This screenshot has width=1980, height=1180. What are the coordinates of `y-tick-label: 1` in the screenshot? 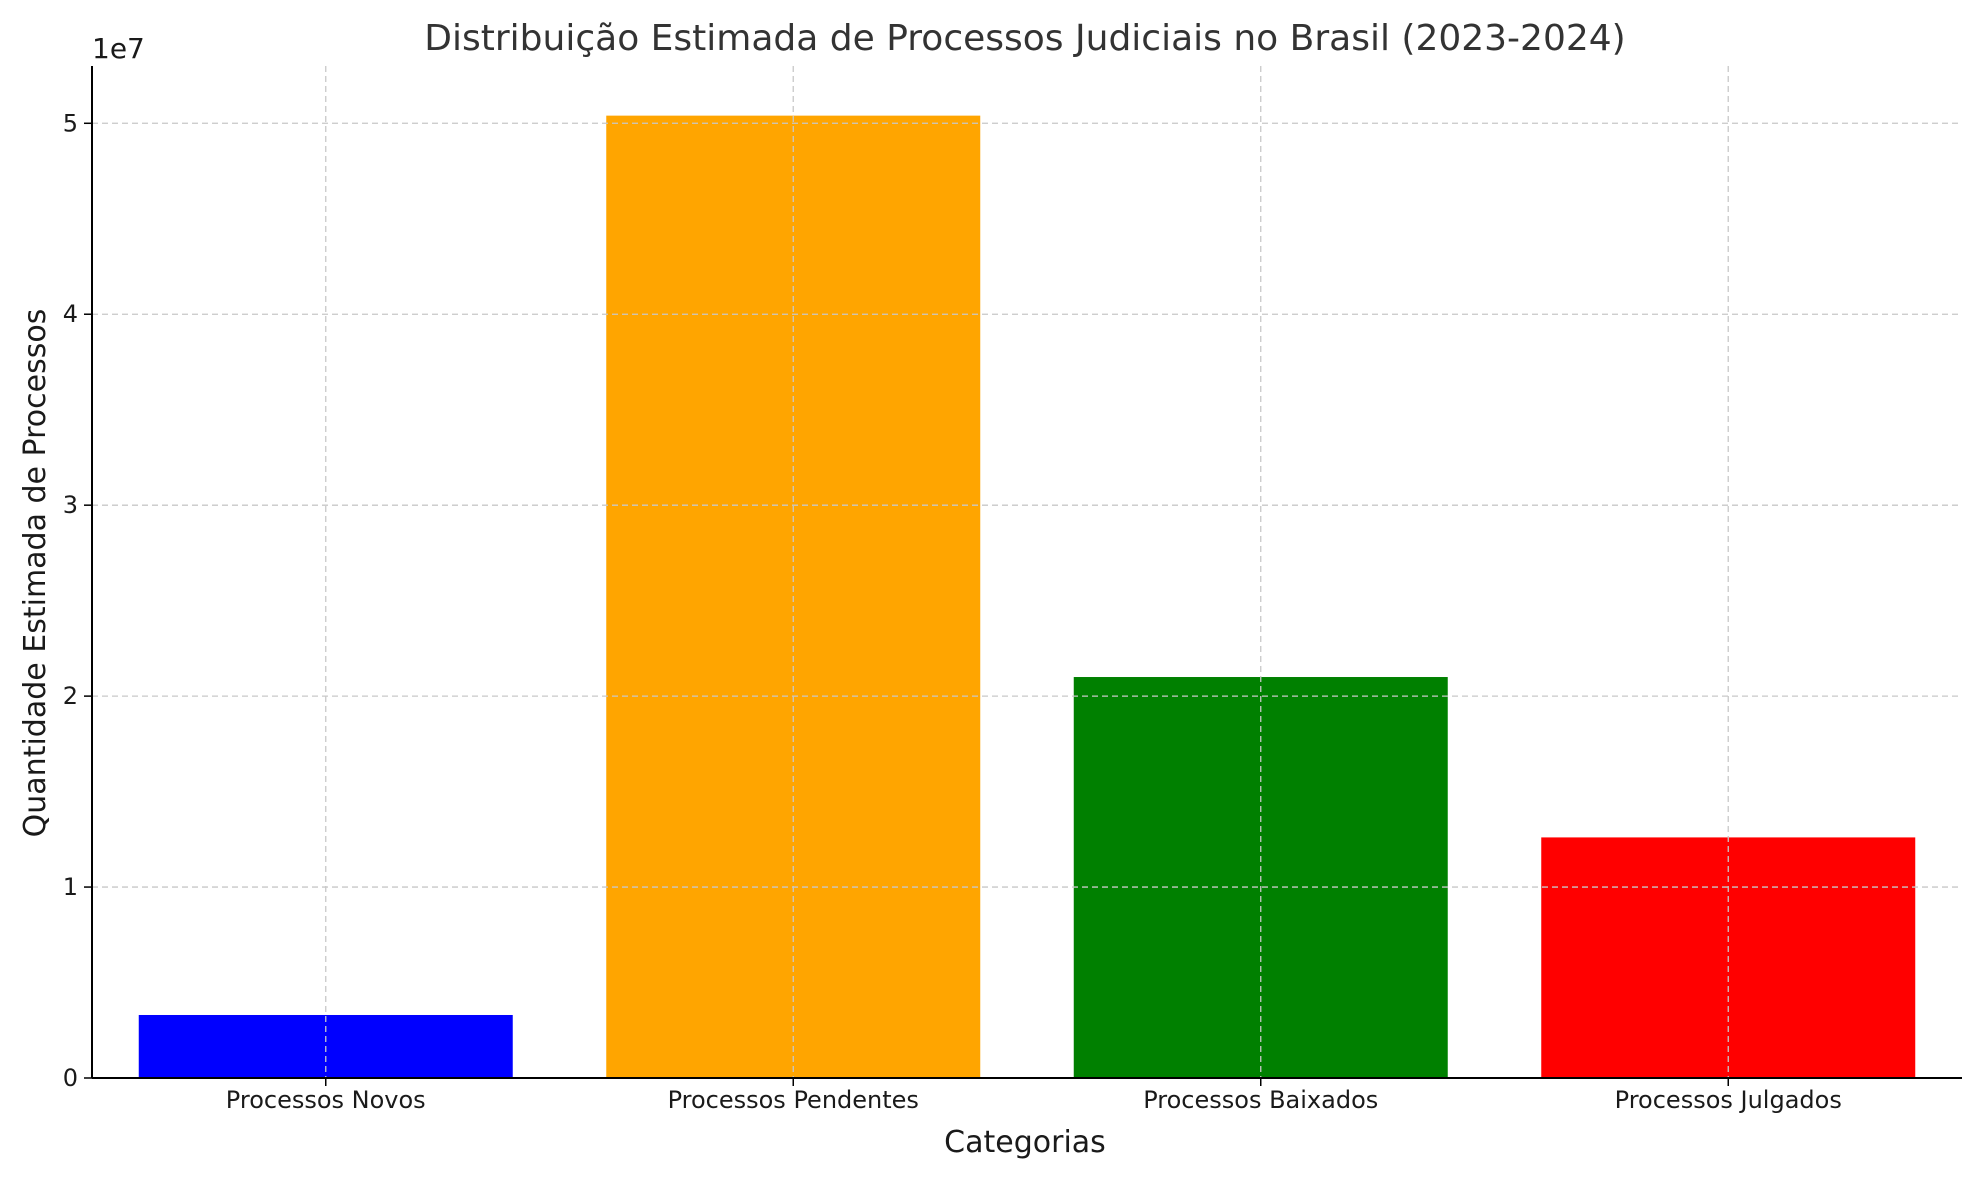 It's located at (70, 887).